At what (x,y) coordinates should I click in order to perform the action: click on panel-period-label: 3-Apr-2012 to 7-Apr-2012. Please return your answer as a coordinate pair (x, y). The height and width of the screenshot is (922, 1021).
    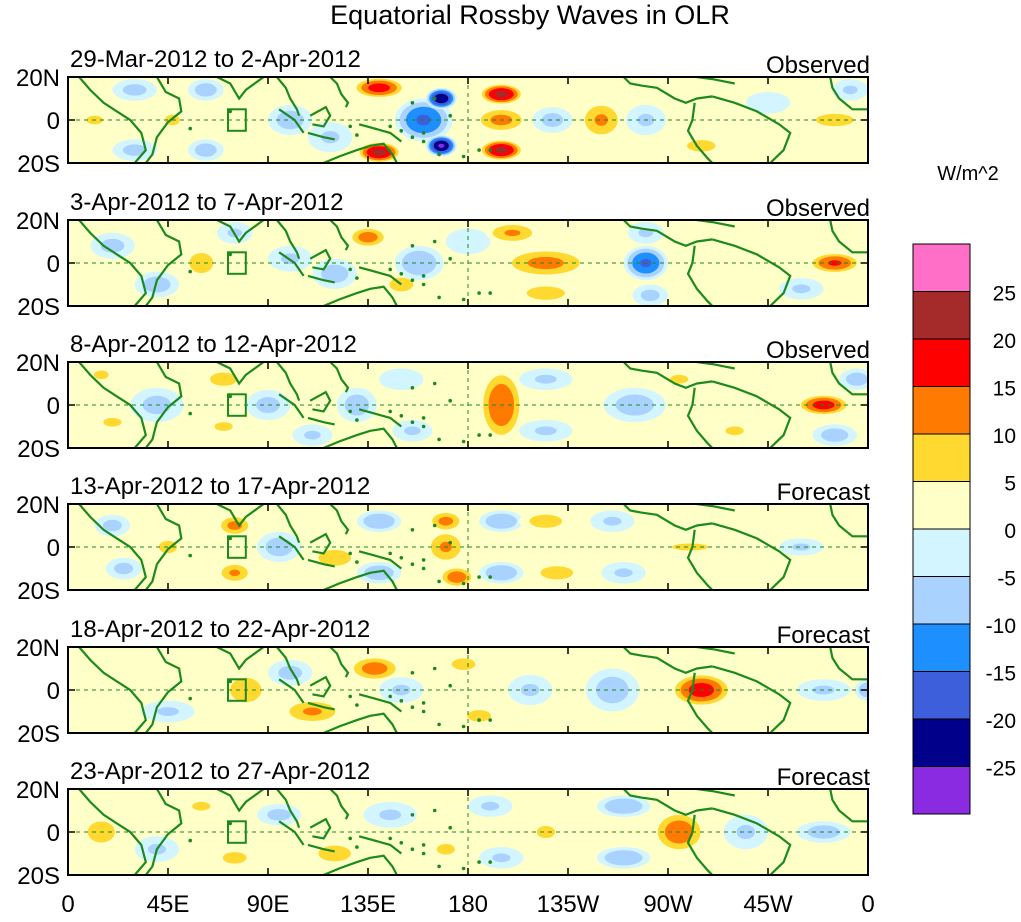
    Looking at the image, I should click on (207, 202).